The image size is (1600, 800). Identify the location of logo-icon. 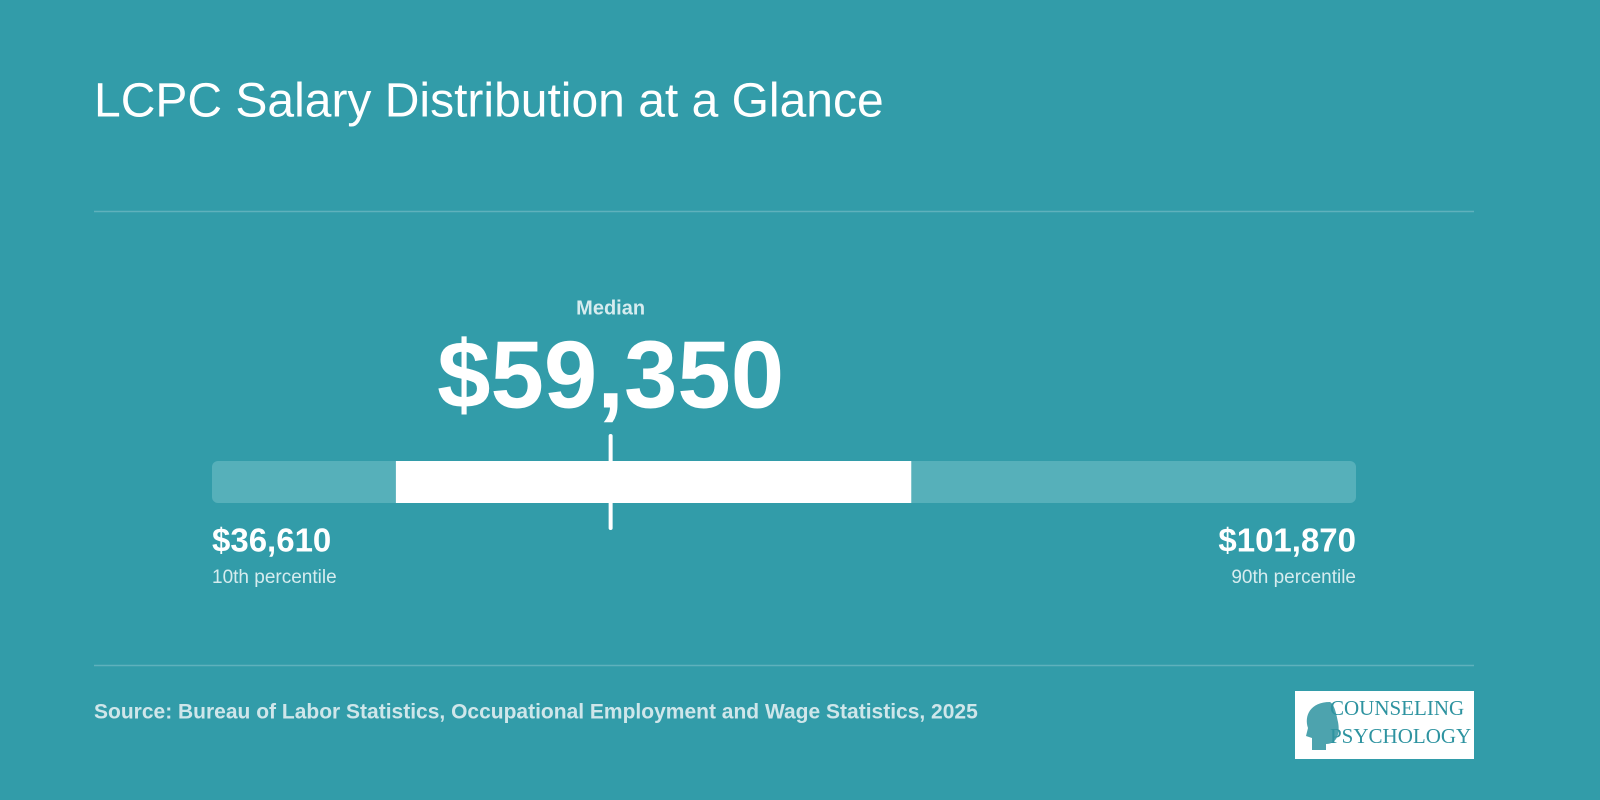
(1322, 726).